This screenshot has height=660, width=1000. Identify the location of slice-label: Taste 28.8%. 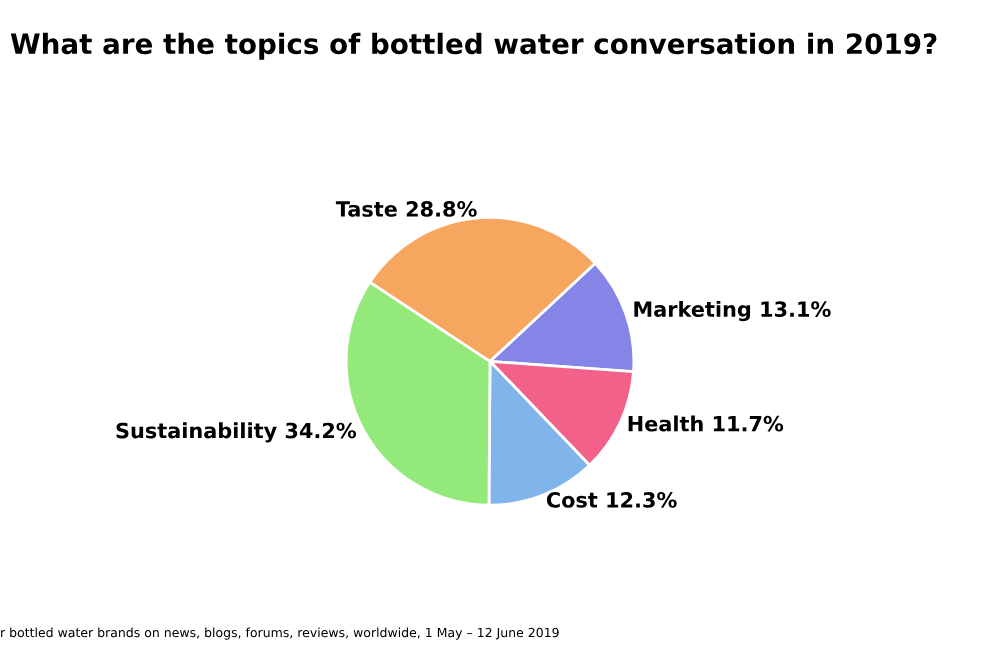
(406, 209).